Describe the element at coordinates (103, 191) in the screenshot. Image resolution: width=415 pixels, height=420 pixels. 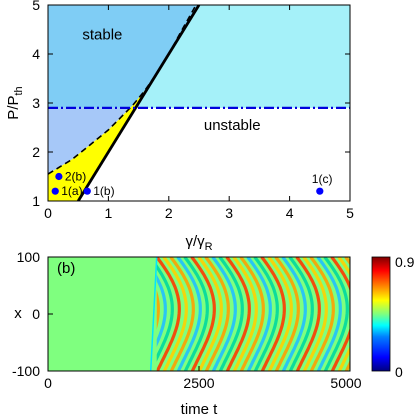
I see `sample-point-label: 1(b)` at that location.